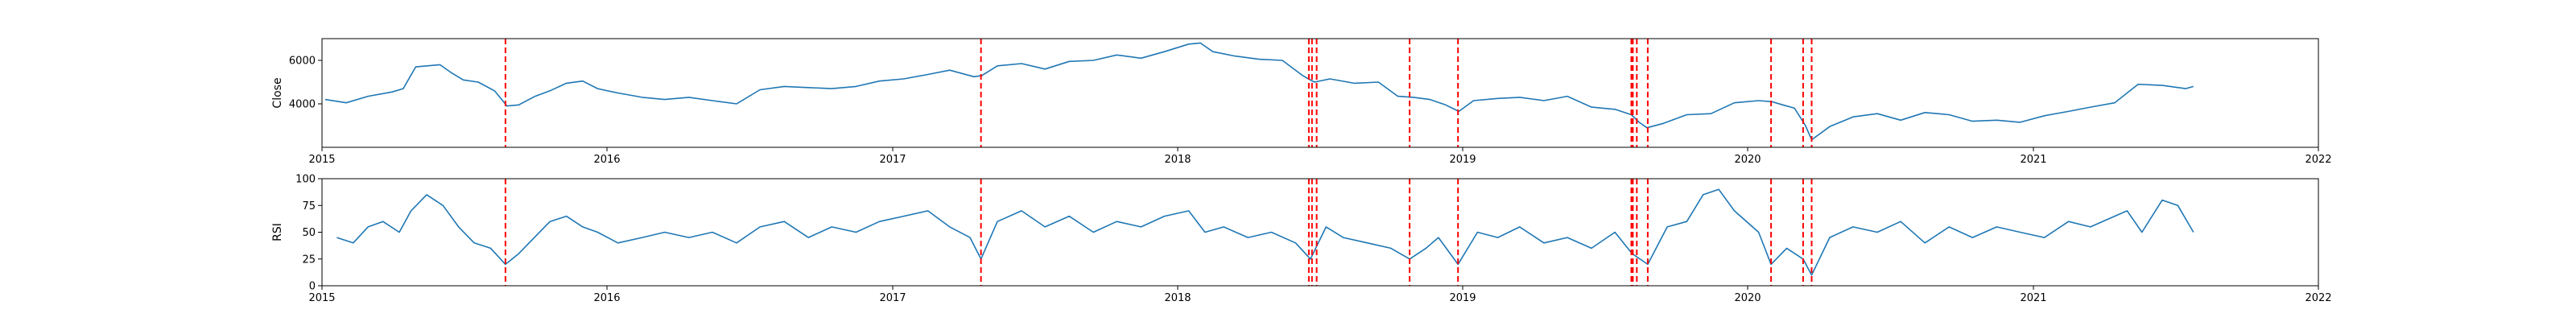  Describe the element at coordinates (302, 62) in the screenshot. I see `y-tick-label: 6000` at that location.